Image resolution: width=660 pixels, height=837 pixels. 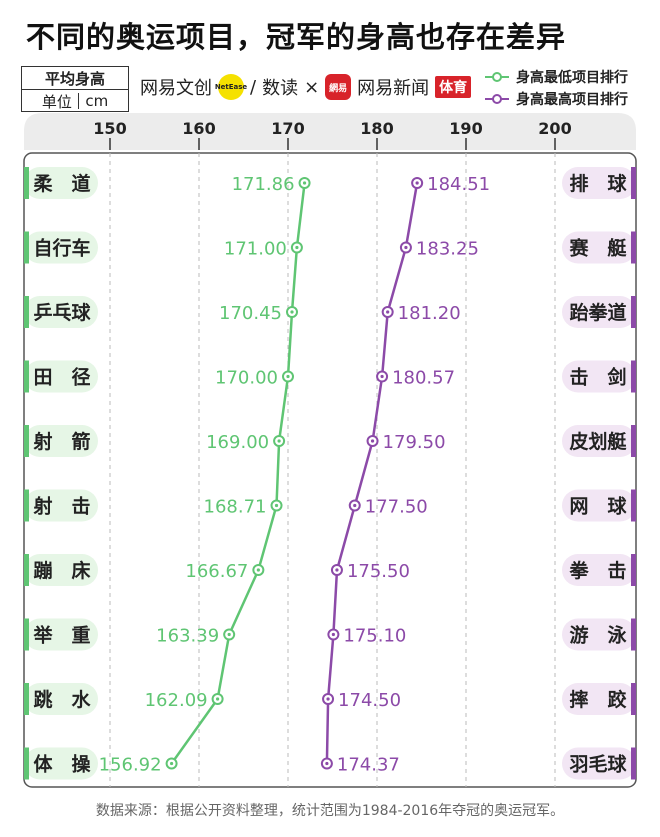 What do you see at coordinates (56, 101) in the screenshot?
I see `unit-label: 单位` at bounding box center [56, 101].